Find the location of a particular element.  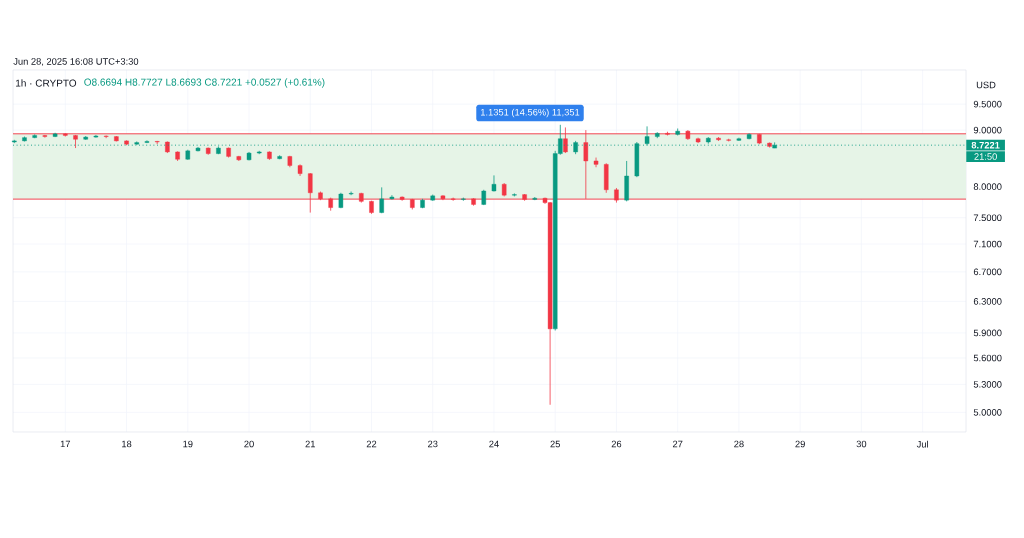

y-tick-label: 6.7000 is located at coordinates (987, 272).